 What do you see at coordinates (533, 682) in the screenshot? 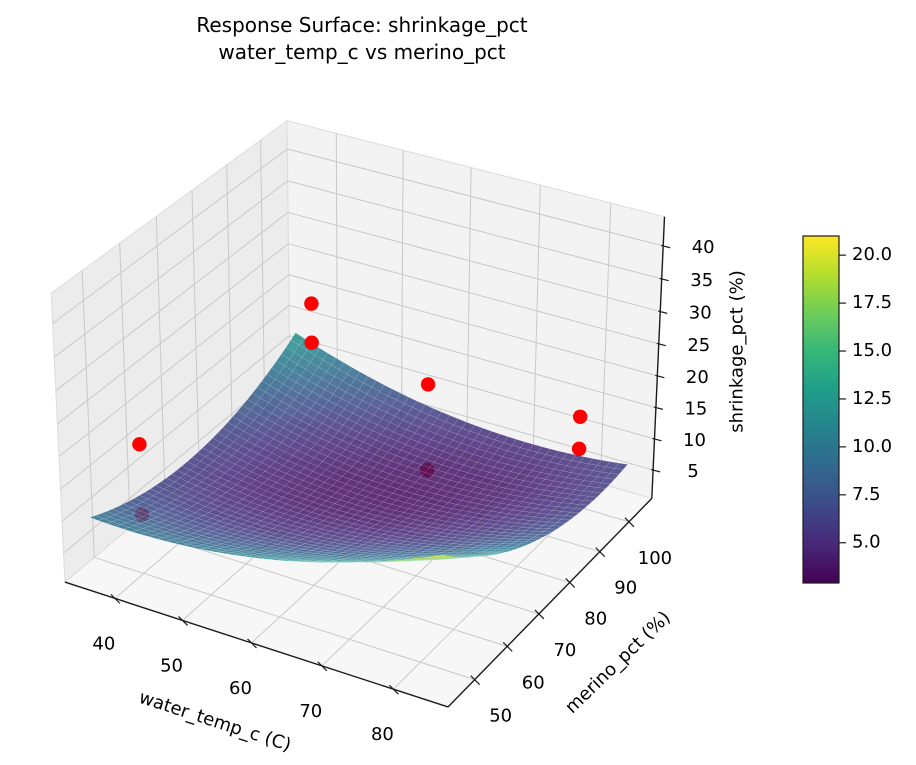
I see `y-tick-label: 60` at bounding box center [533, 682].